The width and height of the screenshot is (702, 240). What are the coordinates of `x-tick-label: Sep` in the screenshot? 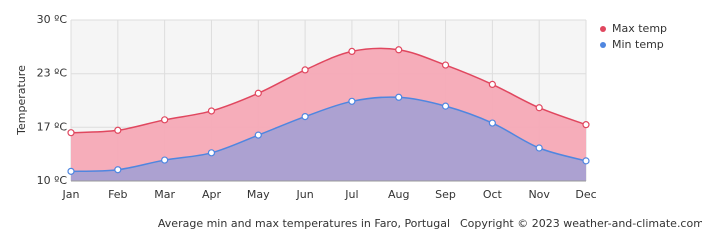 It's located at (445, 194).